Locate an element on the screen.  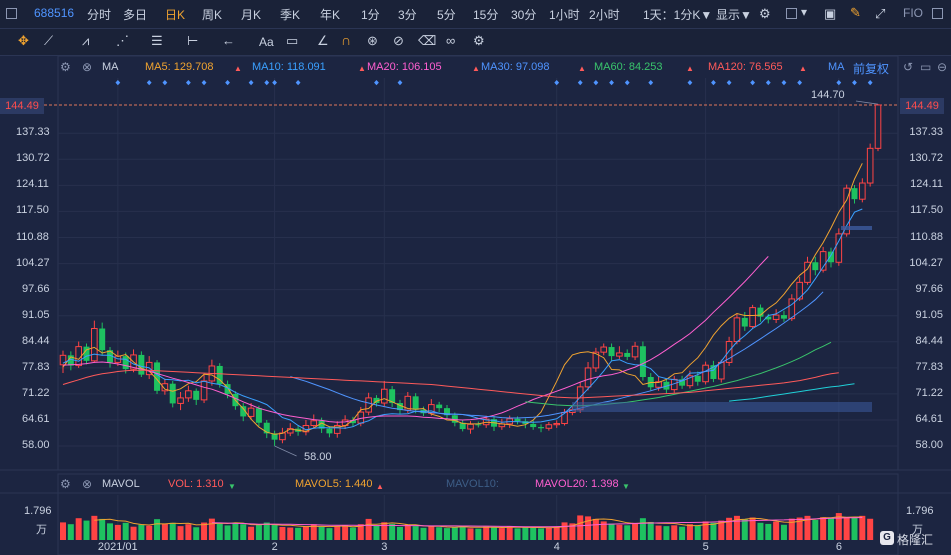
fio-label: FIO is located at coordinates (913, 13).